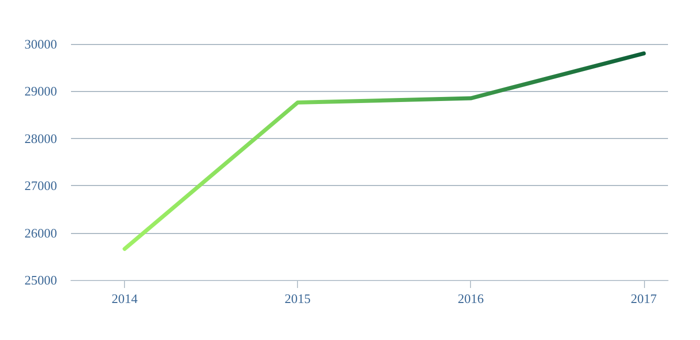 The width and height of the screenshot is (700, 340). I want to click on x-tick-label: 2014, so click(125, 298).